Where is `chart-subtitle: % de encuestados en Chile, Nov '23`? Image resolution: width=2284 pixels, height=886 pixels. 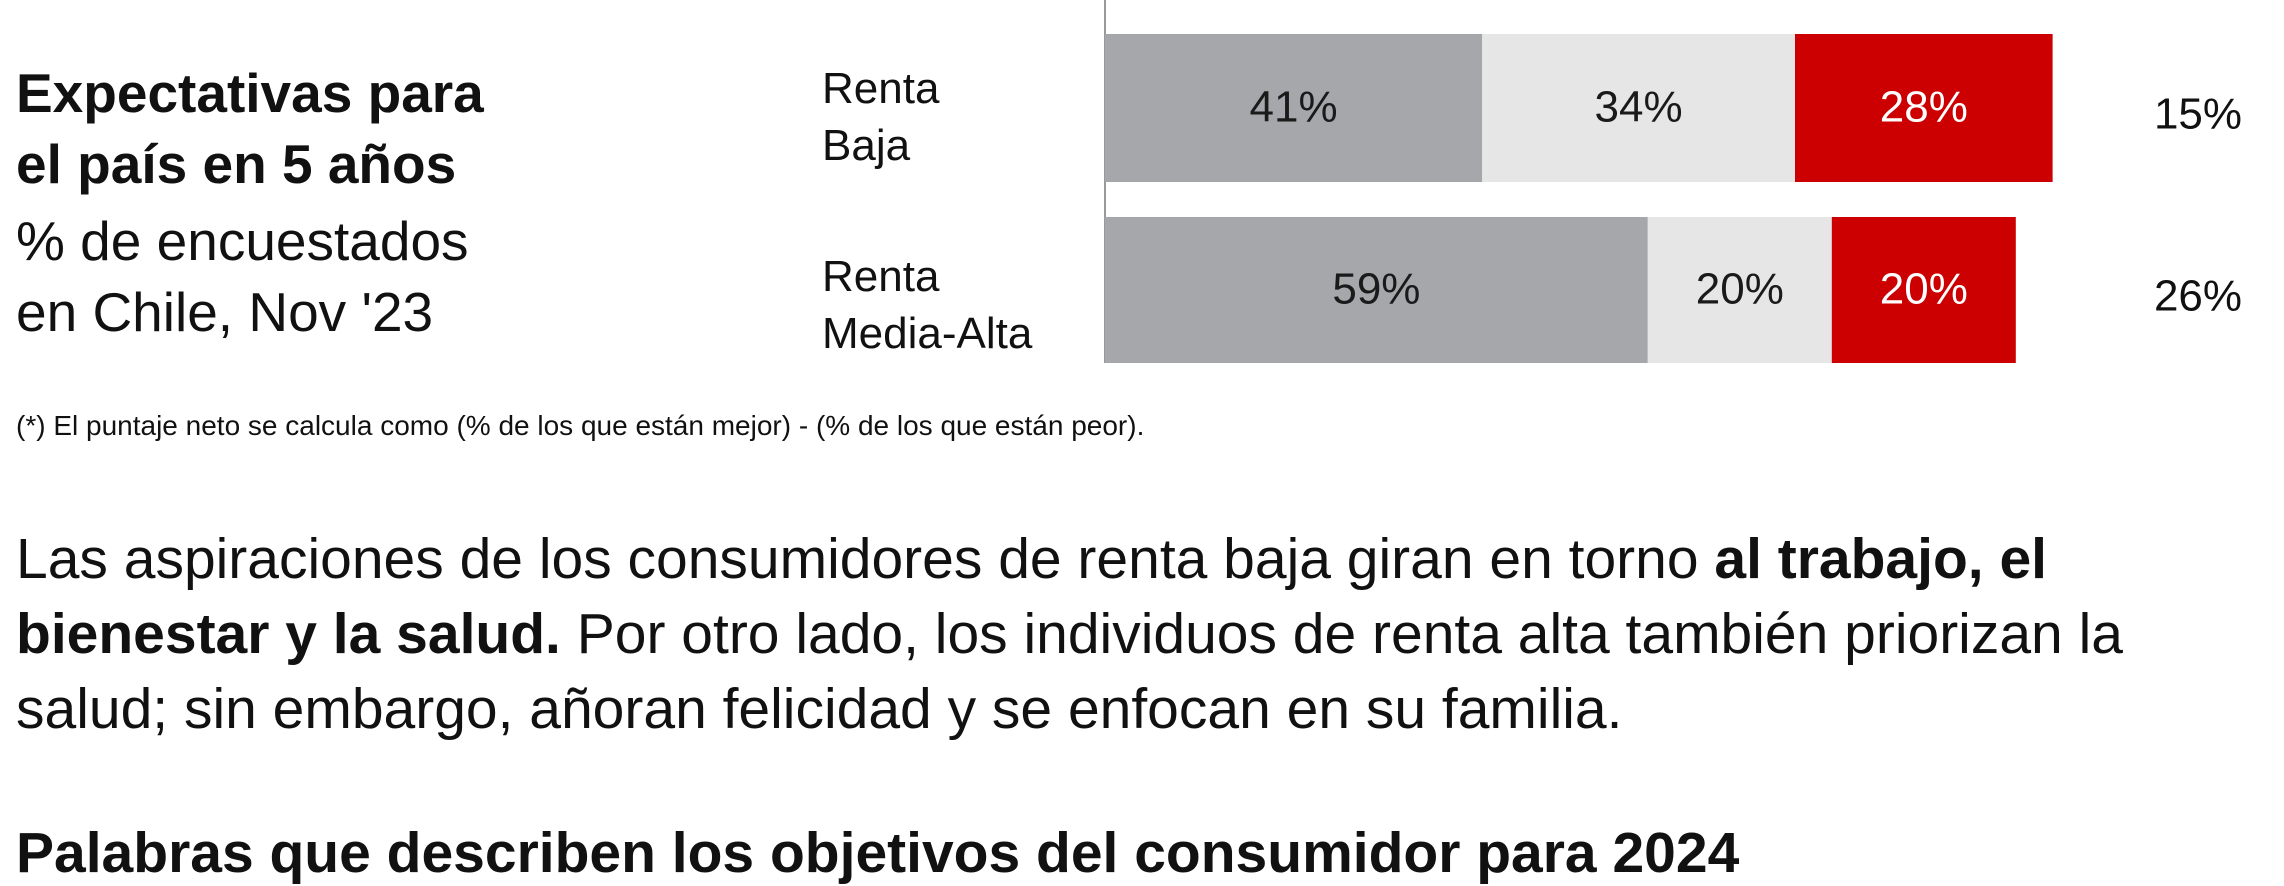 chart-subtitle: % de encuestados en Chile, Nov '23 is located at coordinates (242, 276).